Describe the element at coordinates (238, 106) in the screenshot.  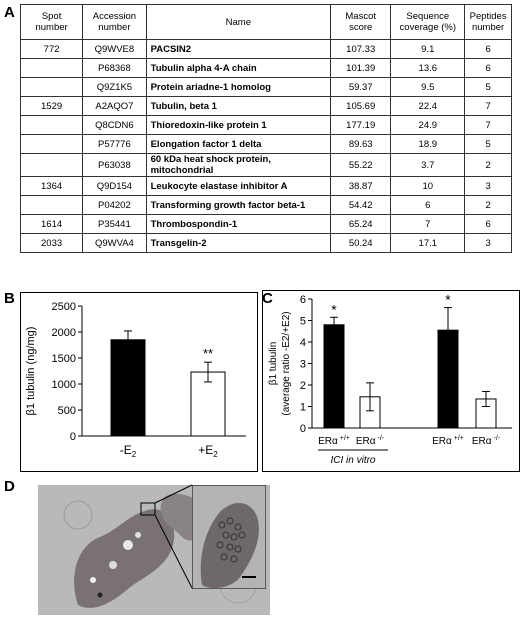
I see `table-cell: Tubulin, beta 1` at that location.